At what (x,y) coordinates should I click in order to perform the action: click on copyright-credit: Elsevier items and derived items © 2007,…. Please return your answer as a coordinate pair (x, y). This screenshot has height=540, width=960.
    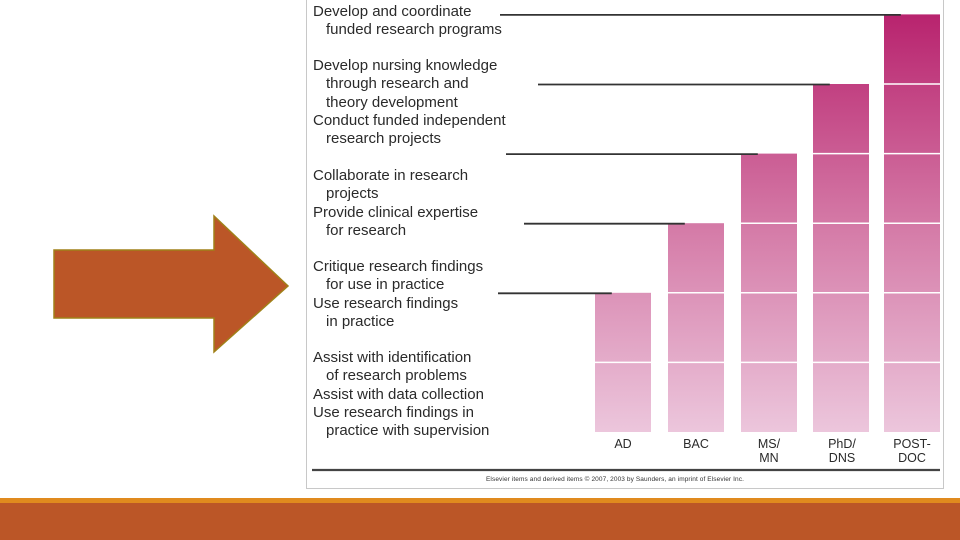
    Looking at the image, I should click on (615, 479).